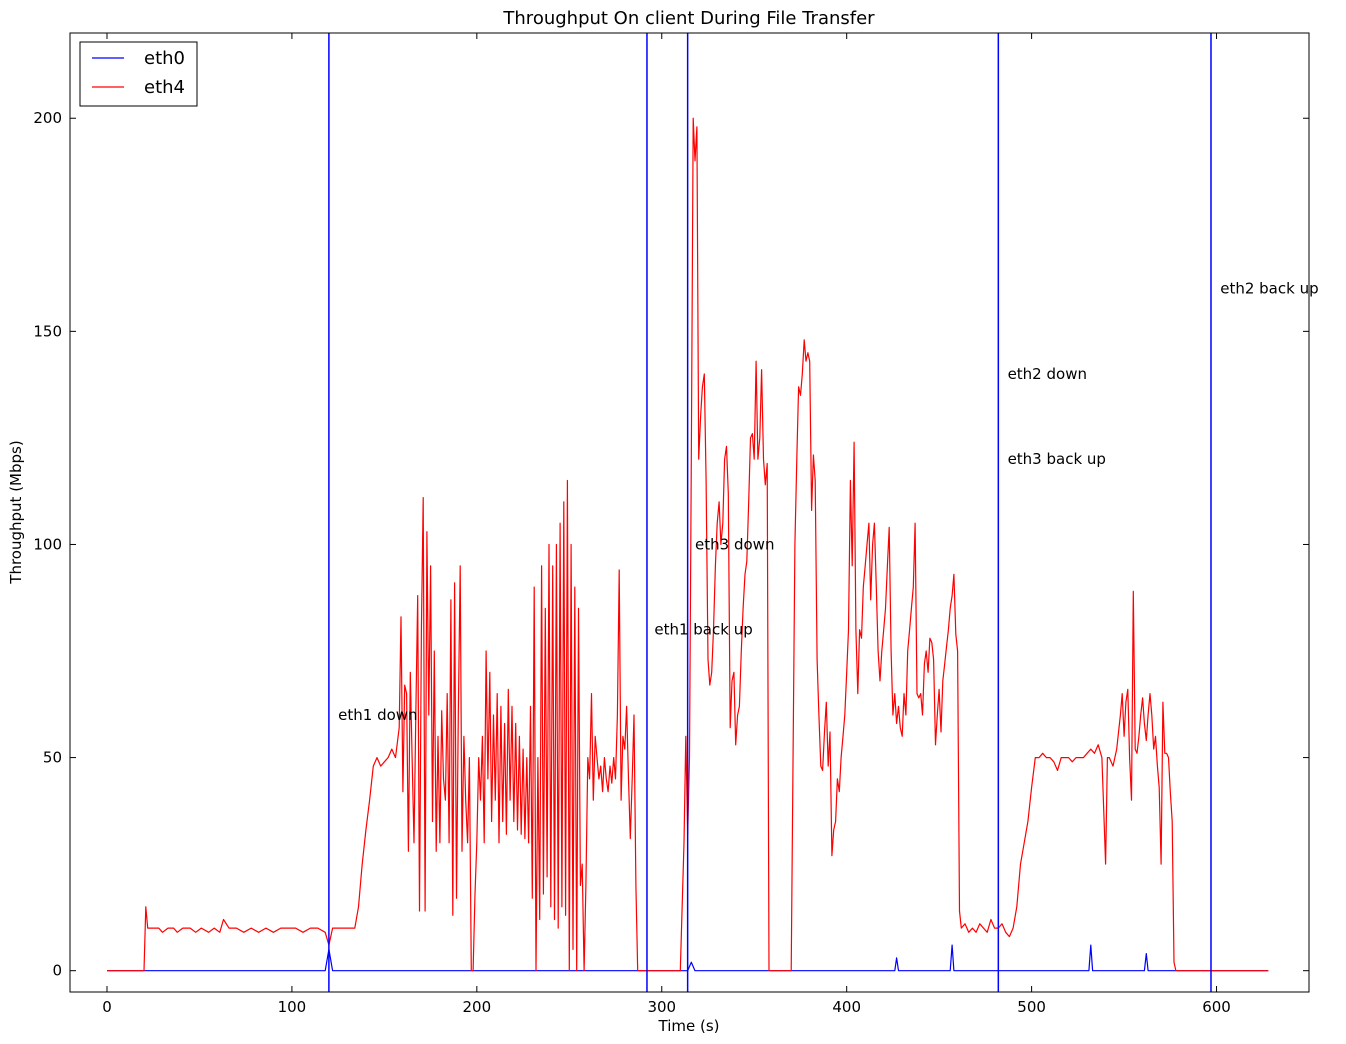 The height and width of the screenshot is (1044, 1346). I want to click on legend-box, so click(138, 74).